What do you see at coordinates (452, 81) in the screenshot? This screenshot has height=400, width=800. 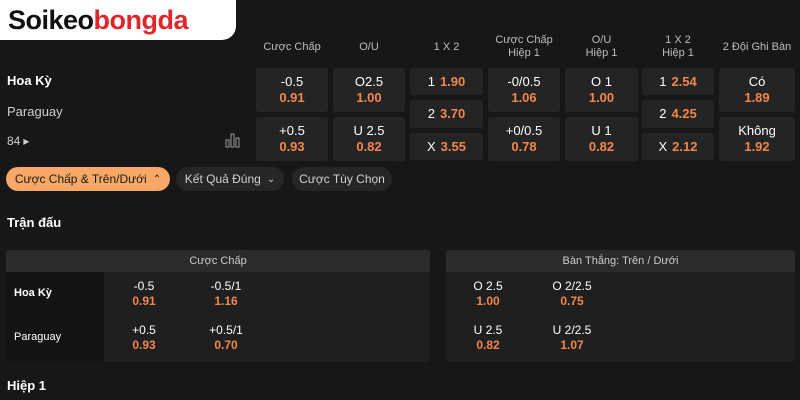 I see `odds-value: 1.90` at bounding box center [452, 81].